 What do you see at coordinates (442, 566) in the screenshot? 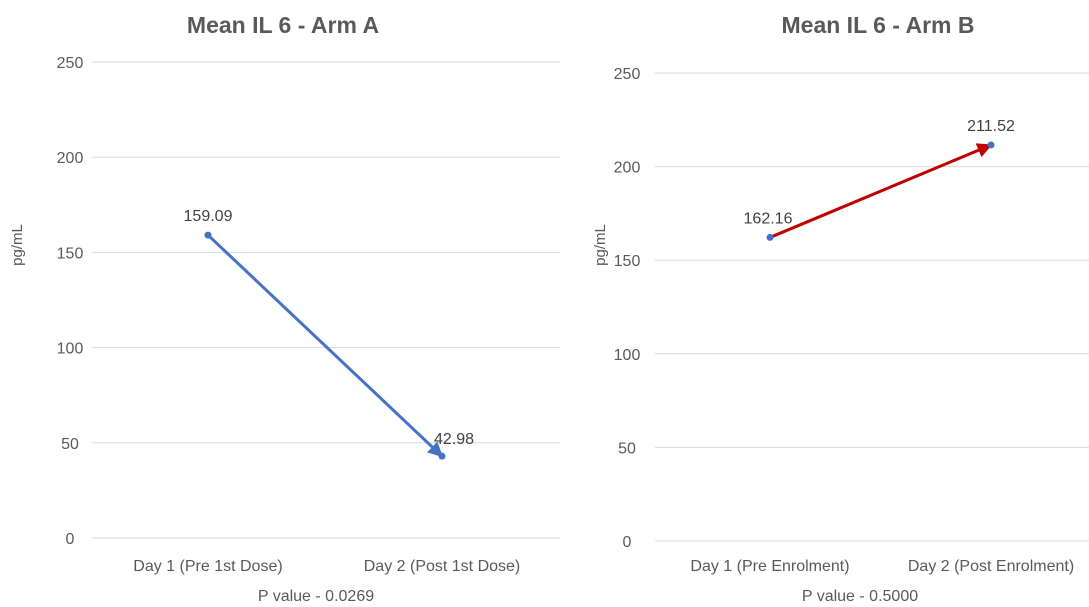
I see `x-category-label: Day 2 (Post 1st Dose)` at bounding box center [442, 566].